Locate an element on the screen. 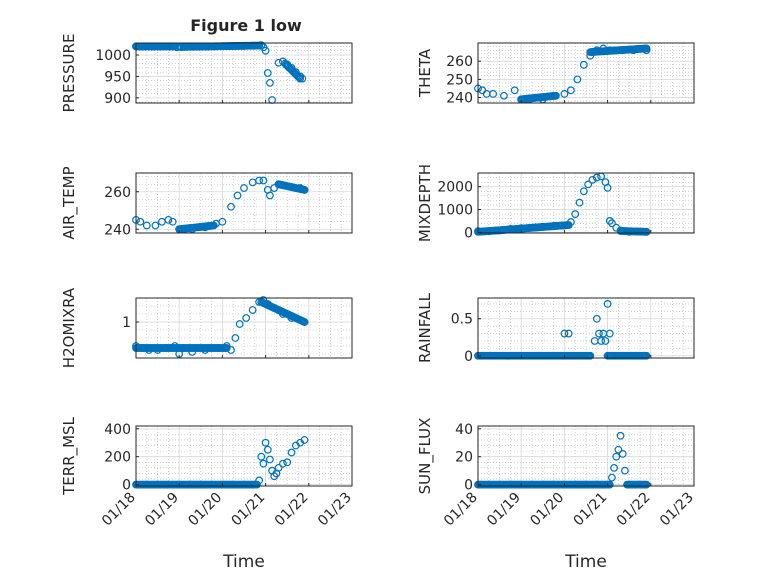 The width and height of the screenshot is (778, 583). y-tick-label: 900 is located at coordinates (117, 99).